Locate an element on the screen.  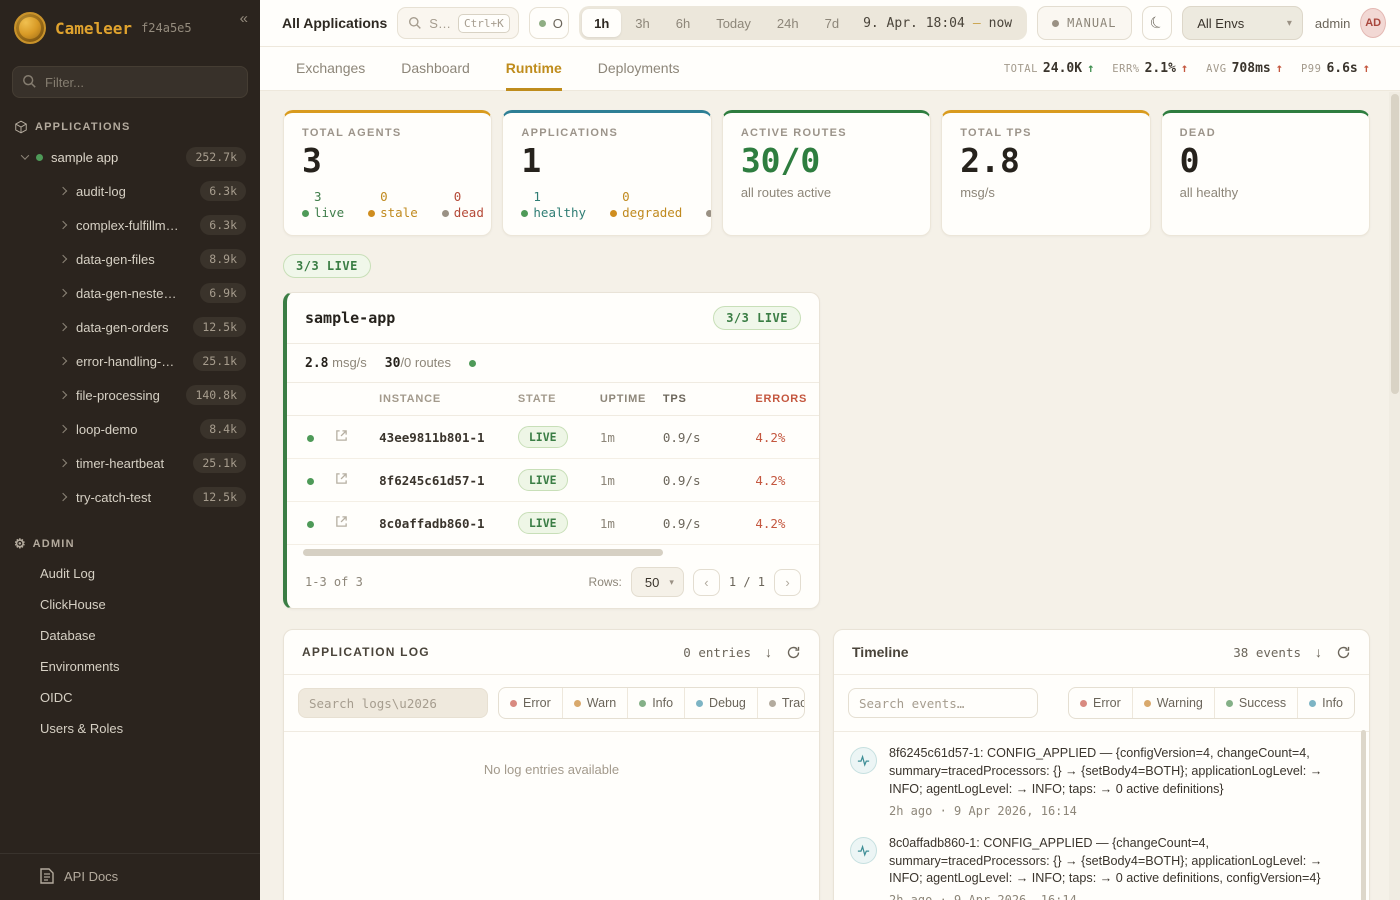
dark-mode-toggle: ☾ is located at coordinates (1157, 23).